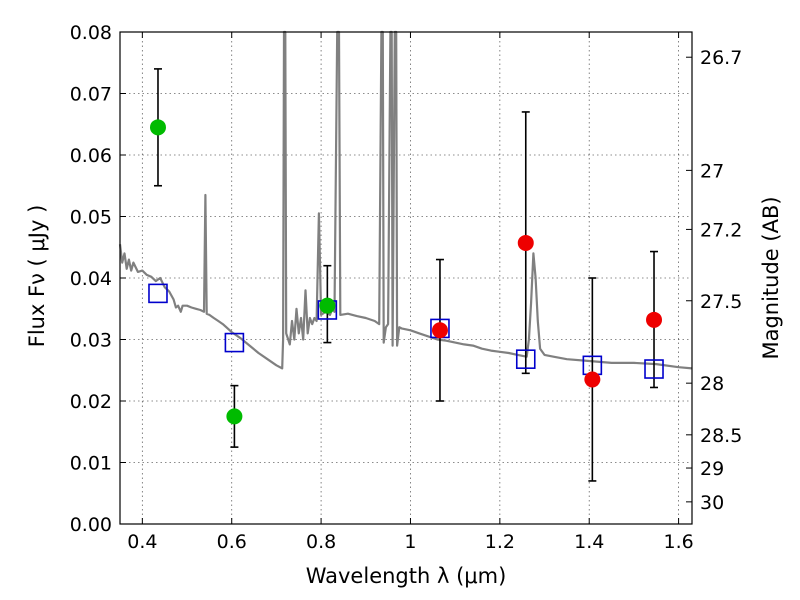  I want to click on x-tick-label: 1, so click(410, 542).